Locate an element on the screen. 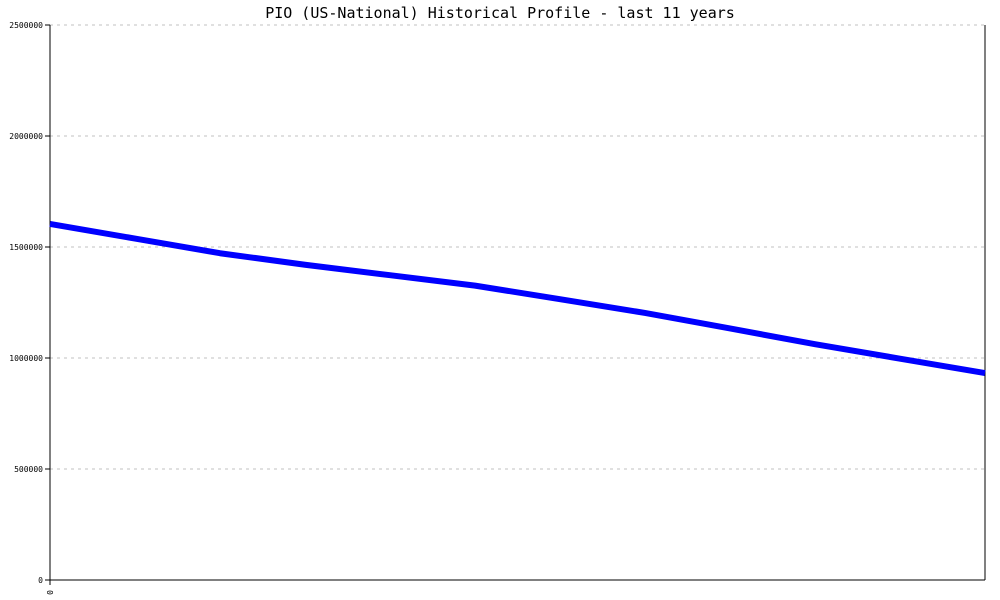  y-tick-label: 2500000 is located at coordinates (26, 25).